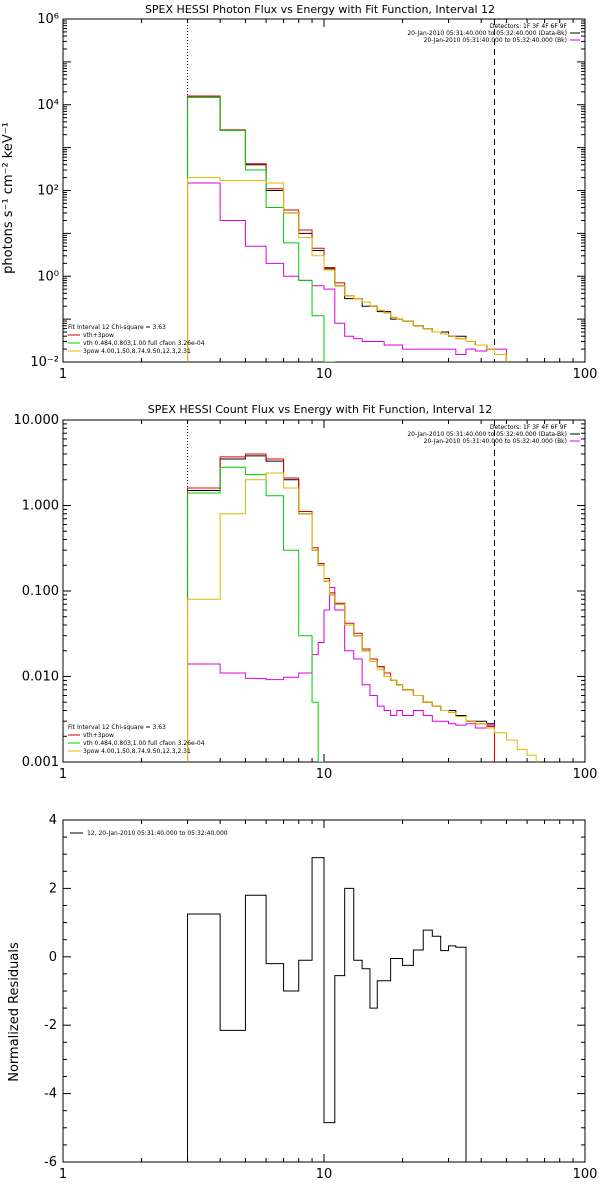 The width and height of the screenshot is (600, 1200). What do you see at coordinates (53, 820) in the screenshot?
I see `y-tick-label: 4` at bounding box center [53, 820].